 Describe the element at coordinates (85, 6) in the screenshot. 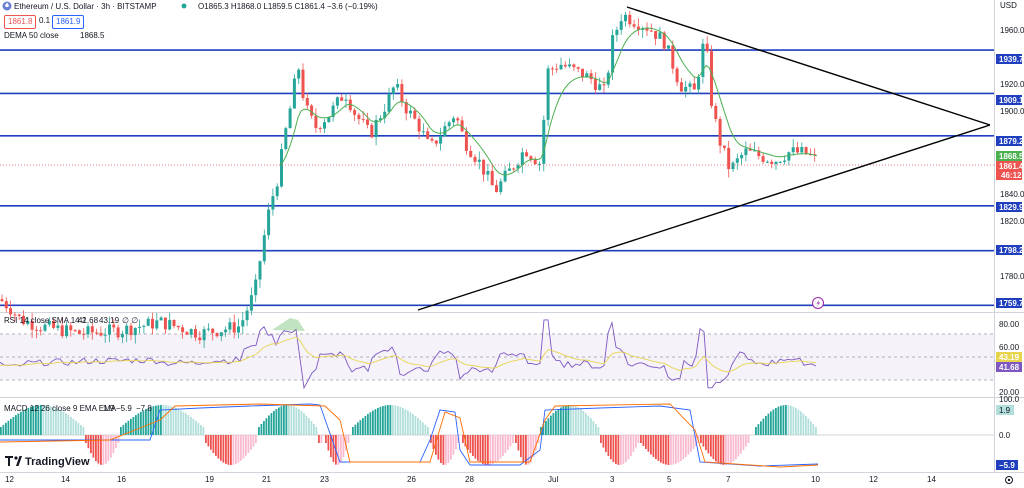

I see `symbol-title: Ethereum / U.S. Dollar · 3h · BITSTAMP` at that location.